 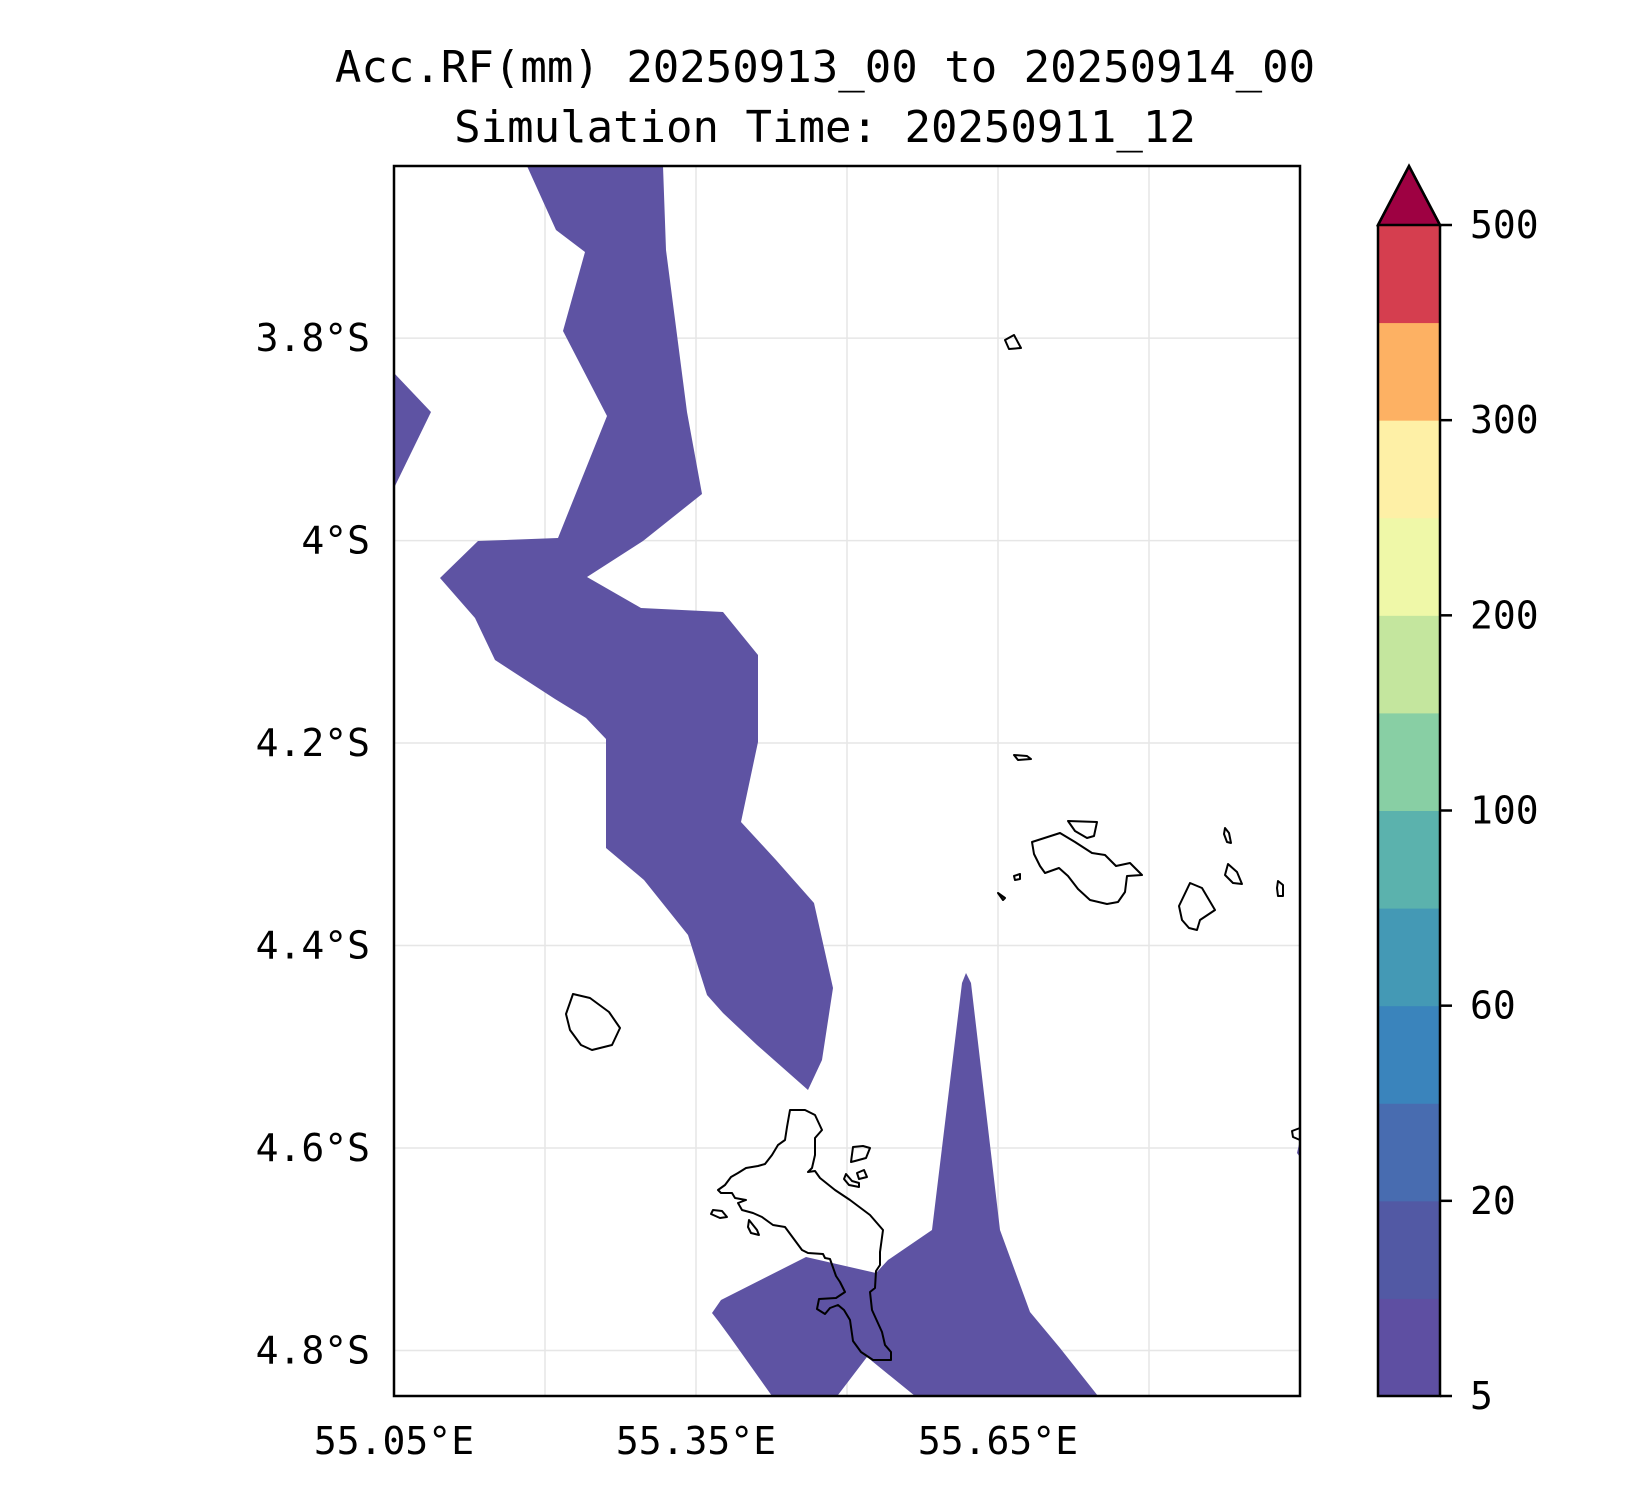 I want to click on longitude-axis: 55.05°E 55.35°E 55.65°E, so click(x=696, y=1441).